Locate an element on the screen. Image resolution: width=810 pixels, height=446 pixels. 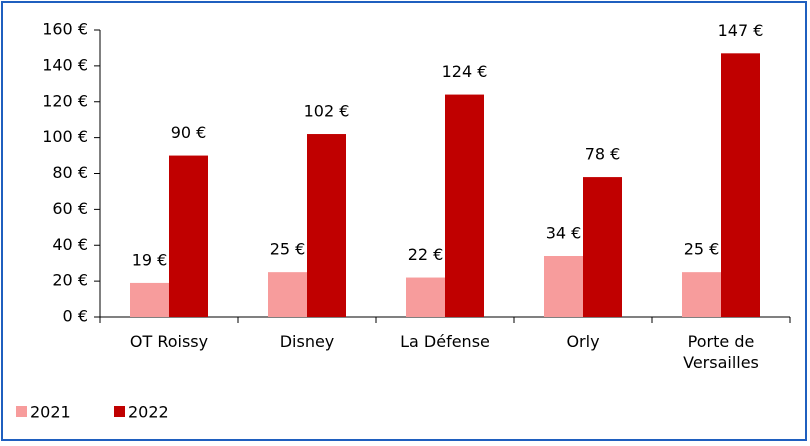
y-tick-label: 20 € is located at coordinates (70, 280).